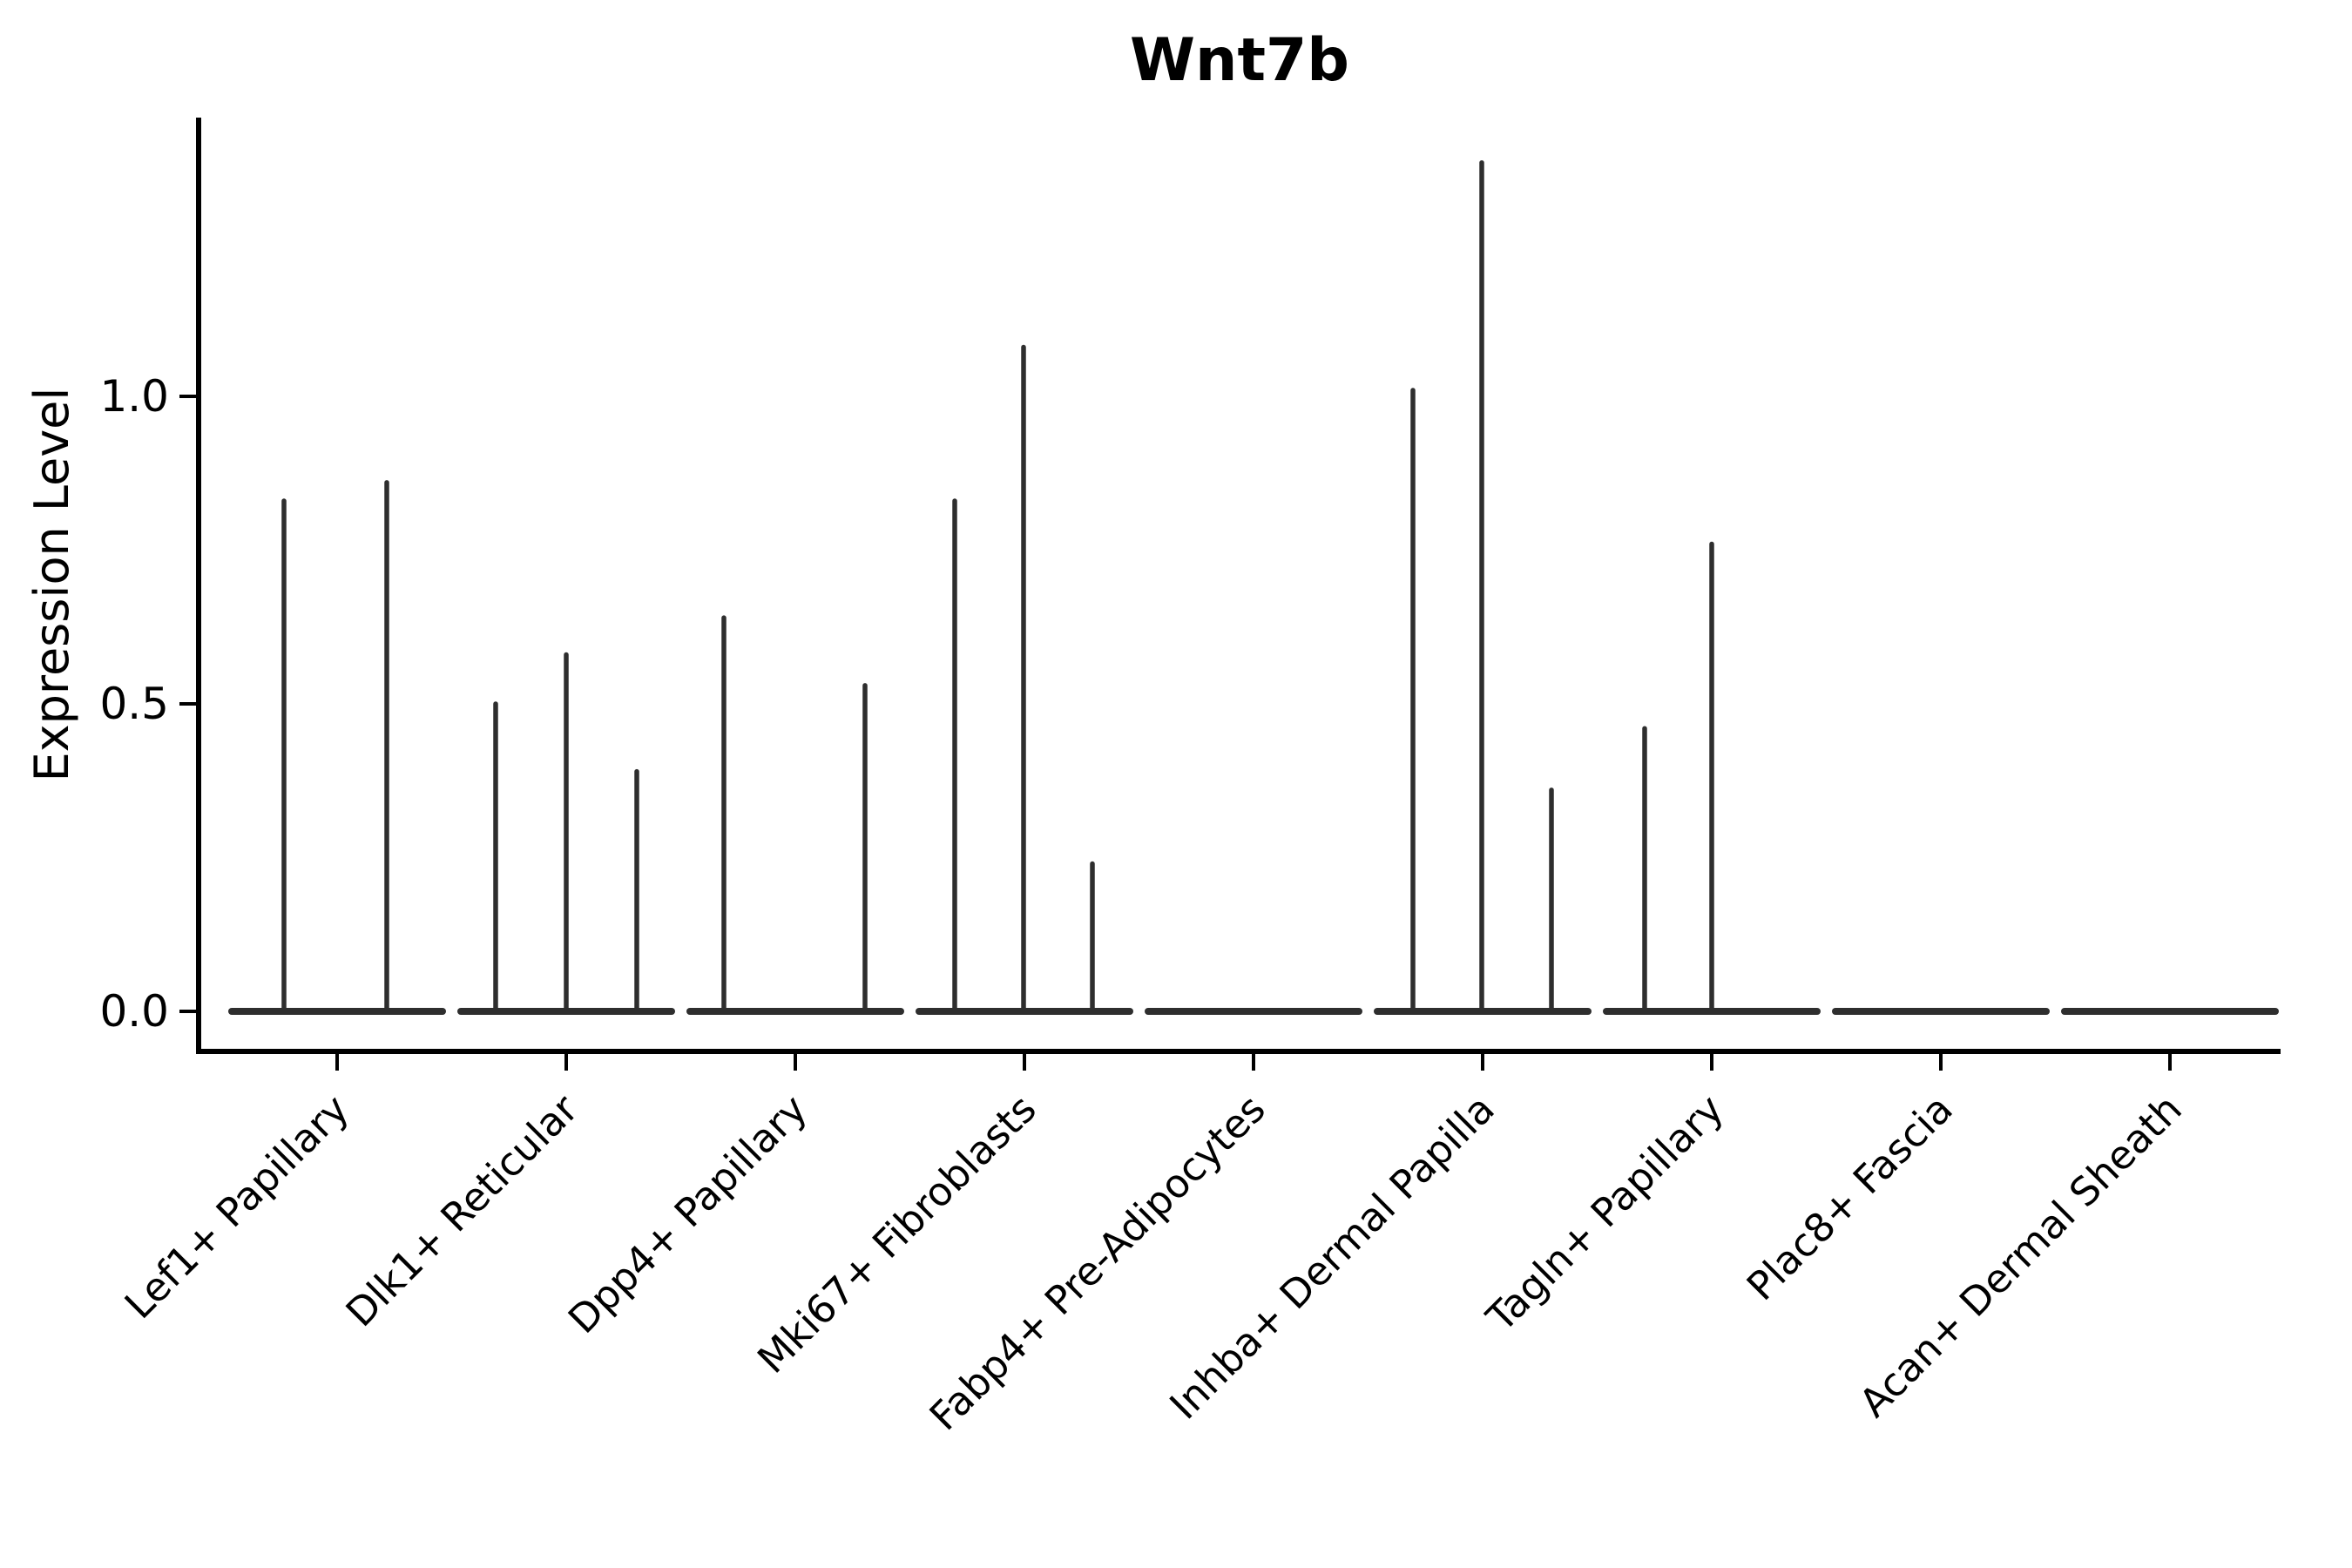 This screenshot has width=2352, height=1568. What do you see at coordinates (1850, 1197) in the screenshot?
I see `x-tick-label: Plac8+ Fascia` at bounding box center [1850, 1197].